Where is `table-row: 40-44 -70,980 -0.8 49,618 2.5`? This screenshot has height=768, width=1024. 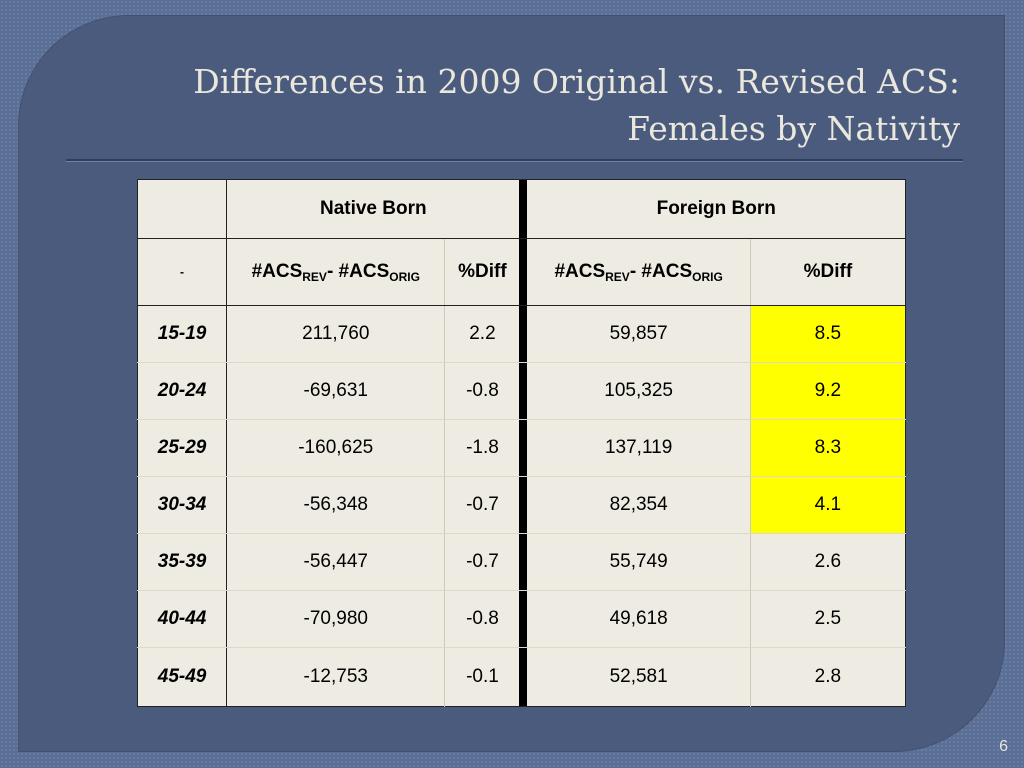
table-row: 40-44 -70,980 -0.8 49,618 2.5 is located at coordinates (521, 619).